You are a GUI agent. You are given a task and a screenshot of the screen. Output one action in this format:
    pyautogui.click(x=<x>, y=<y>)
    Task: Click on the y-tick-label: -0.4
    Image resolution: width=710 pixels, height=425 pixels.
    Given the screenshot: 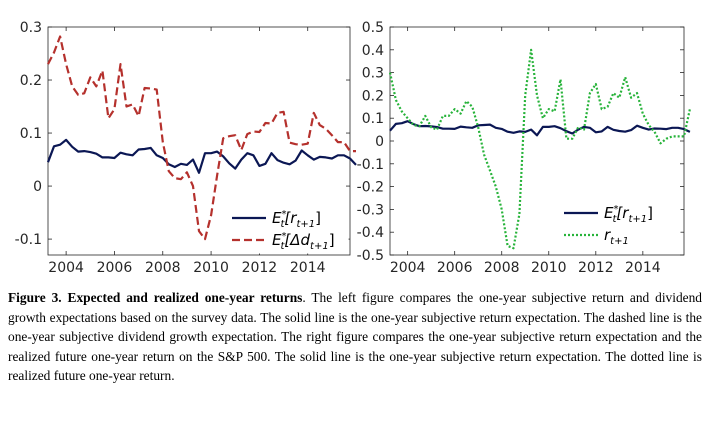 What is the action you would take?
    pyautogui.click(x=370, y=233)
    